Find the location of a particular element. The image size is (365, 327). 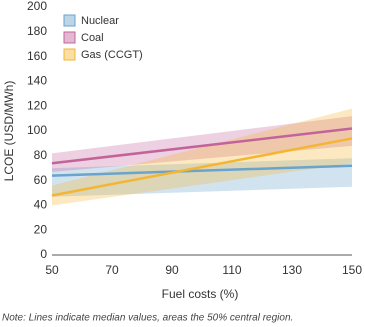

y-tick-label: 60 is located at coordinates (41, 180).